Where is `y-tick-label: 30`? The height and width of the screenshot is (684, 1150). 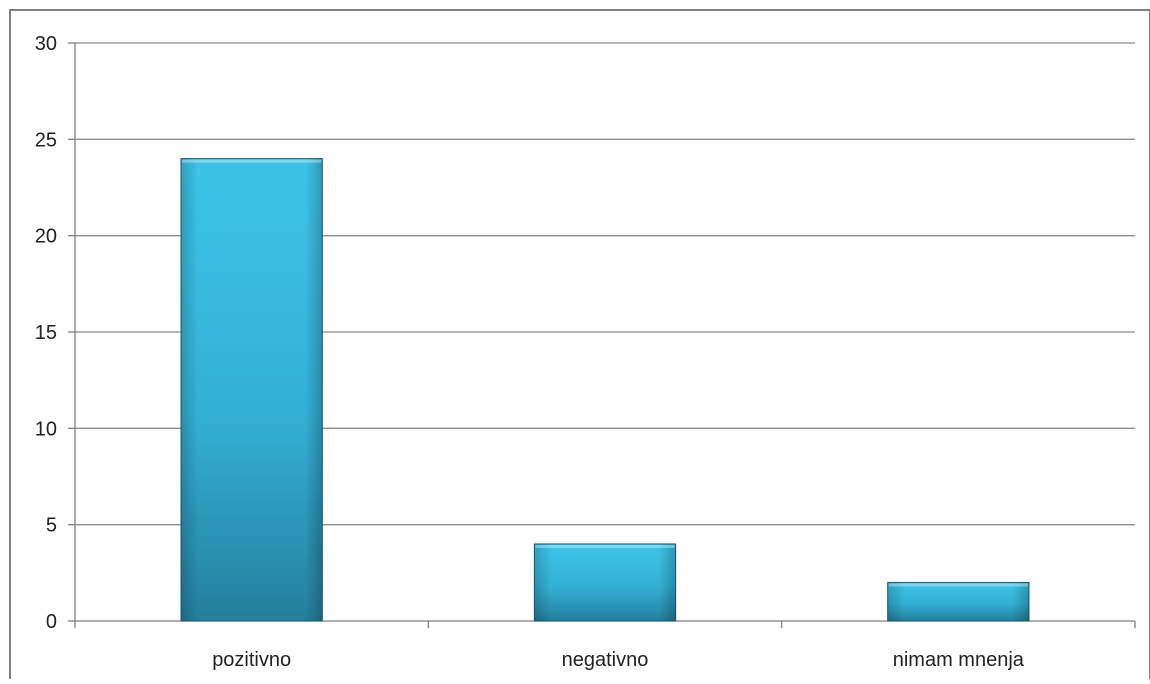
y-tick-label: 30 is located at coordinates (46, 44).